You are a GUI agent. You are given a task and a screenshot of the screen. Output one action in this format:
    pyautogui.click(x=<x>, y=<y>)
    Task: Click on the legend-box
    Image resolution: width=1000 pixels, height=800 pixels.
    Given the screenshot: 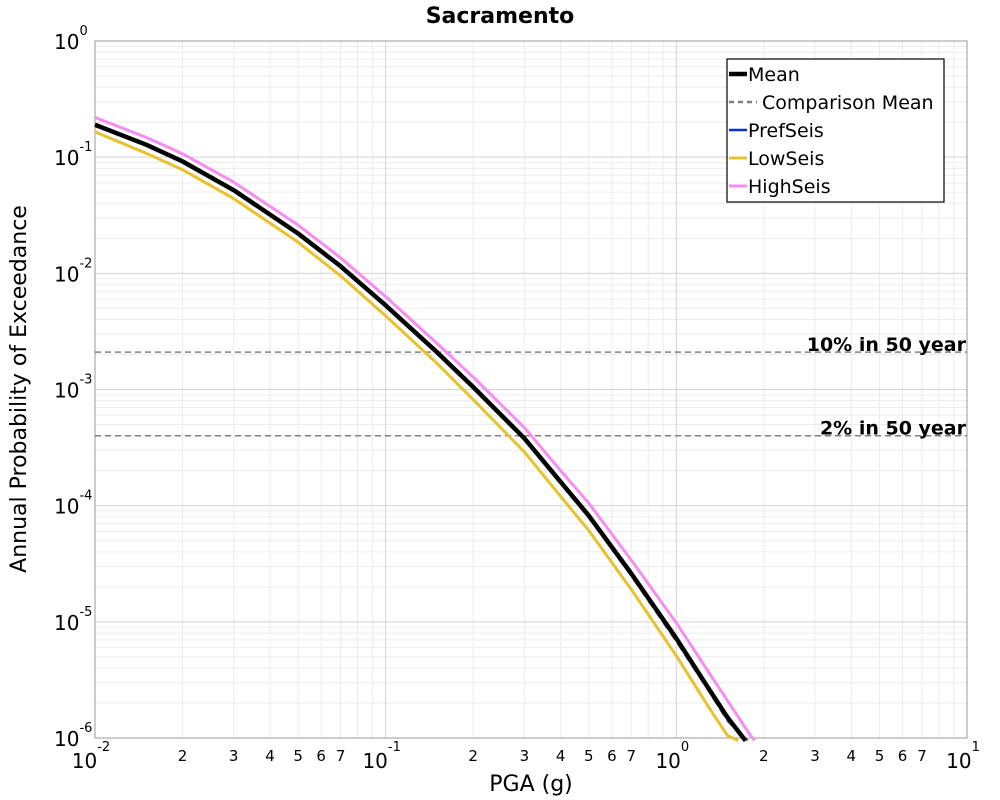 What is the action you would take?
    pyautogui.click(x=835, y=130)
    